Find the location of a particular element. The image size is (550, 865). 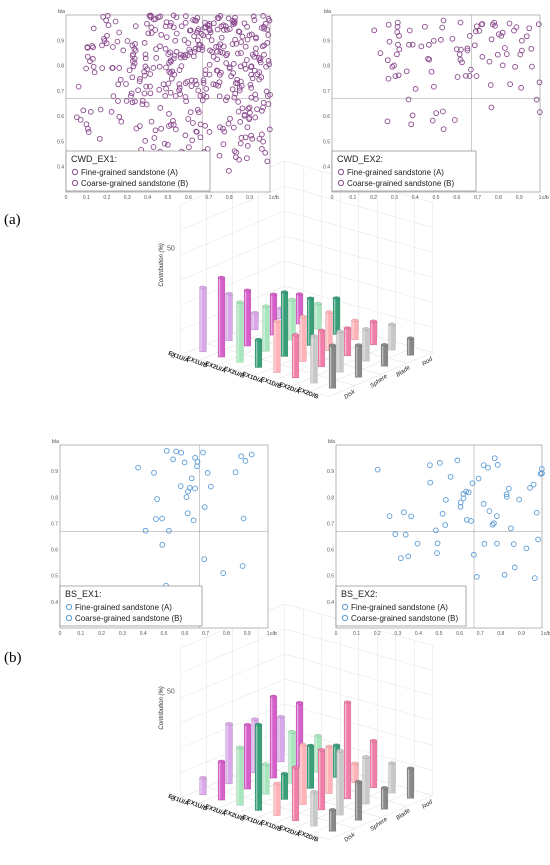

legend-entry: Coarse-grained sandstone (B) is located at coordinates (135, 183).